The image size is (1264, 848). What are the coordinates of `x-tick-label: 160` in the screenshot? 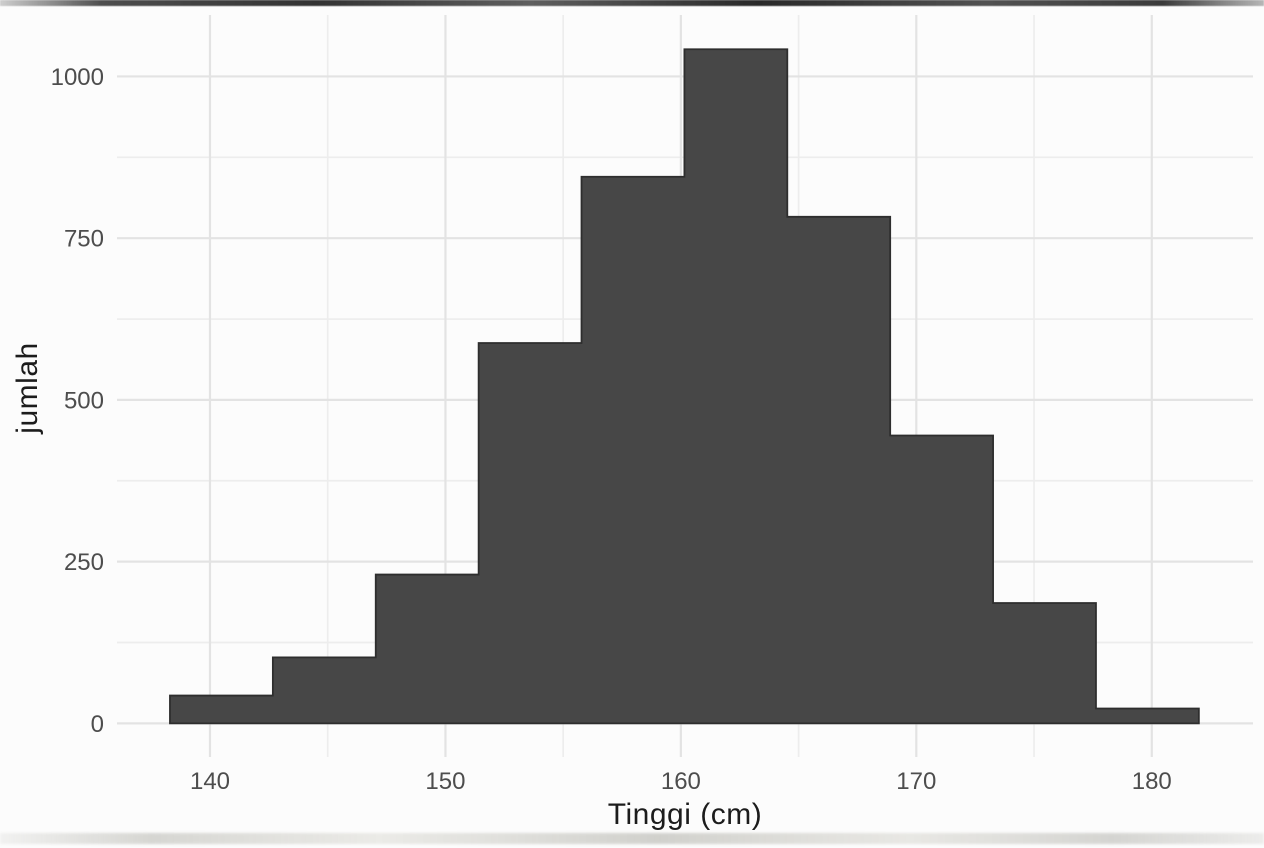 It's located at (681, 781).